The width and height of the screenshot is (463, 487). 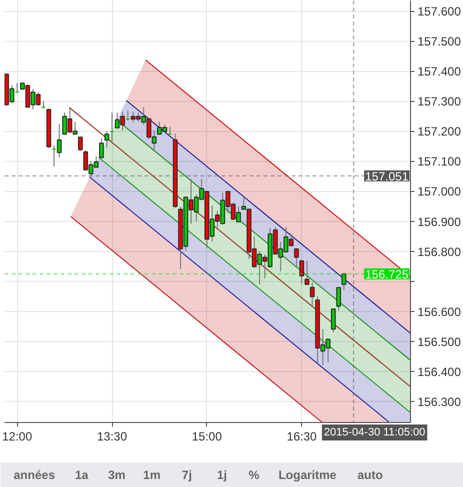 What do you see at coordinates (221, 475) in the screenshot?
I see `text: 1j` at bounding box center [221, 475].